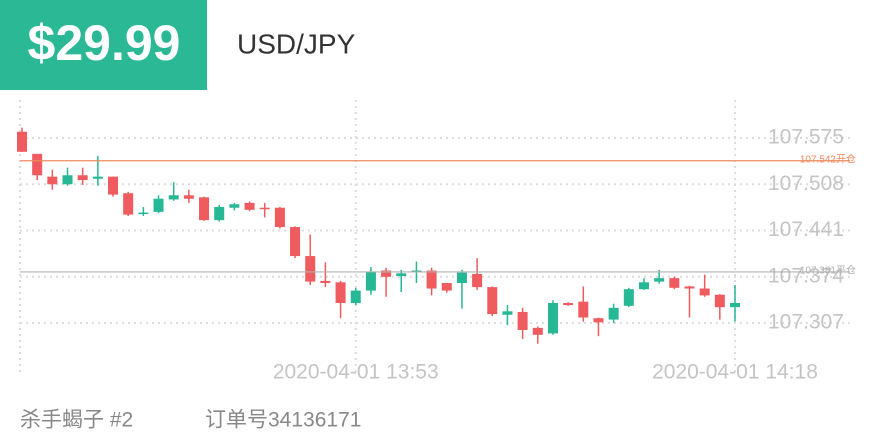  Describe the element at coordinates (828, 158) in the screenshot. I see `reference-label: 107.542开仓` at that location.